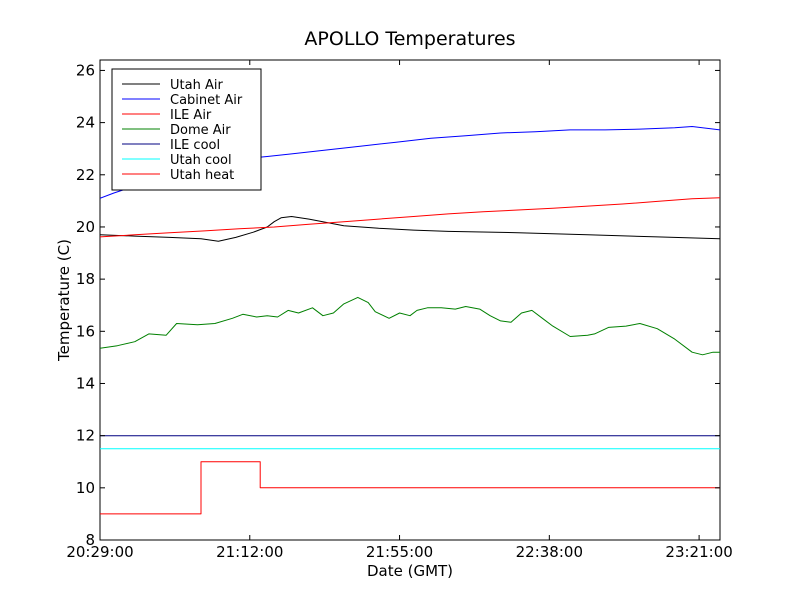 This screenshot has width=800, height=600. What do you see at coordinates (90, 540) in the screenshot?
I see `y-tick-label: 8` at bounding box center [90, 540].